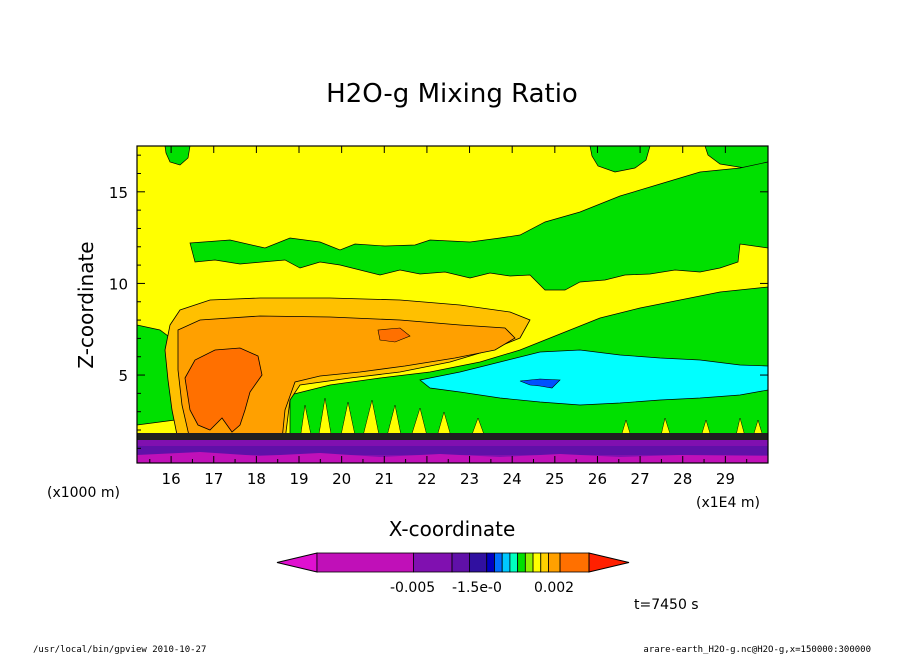 This screenshot has height=654, width=904. Describe the element at coordinates (609, 562) in the screenshot. I see `colorbar-arrow-right` at that location.